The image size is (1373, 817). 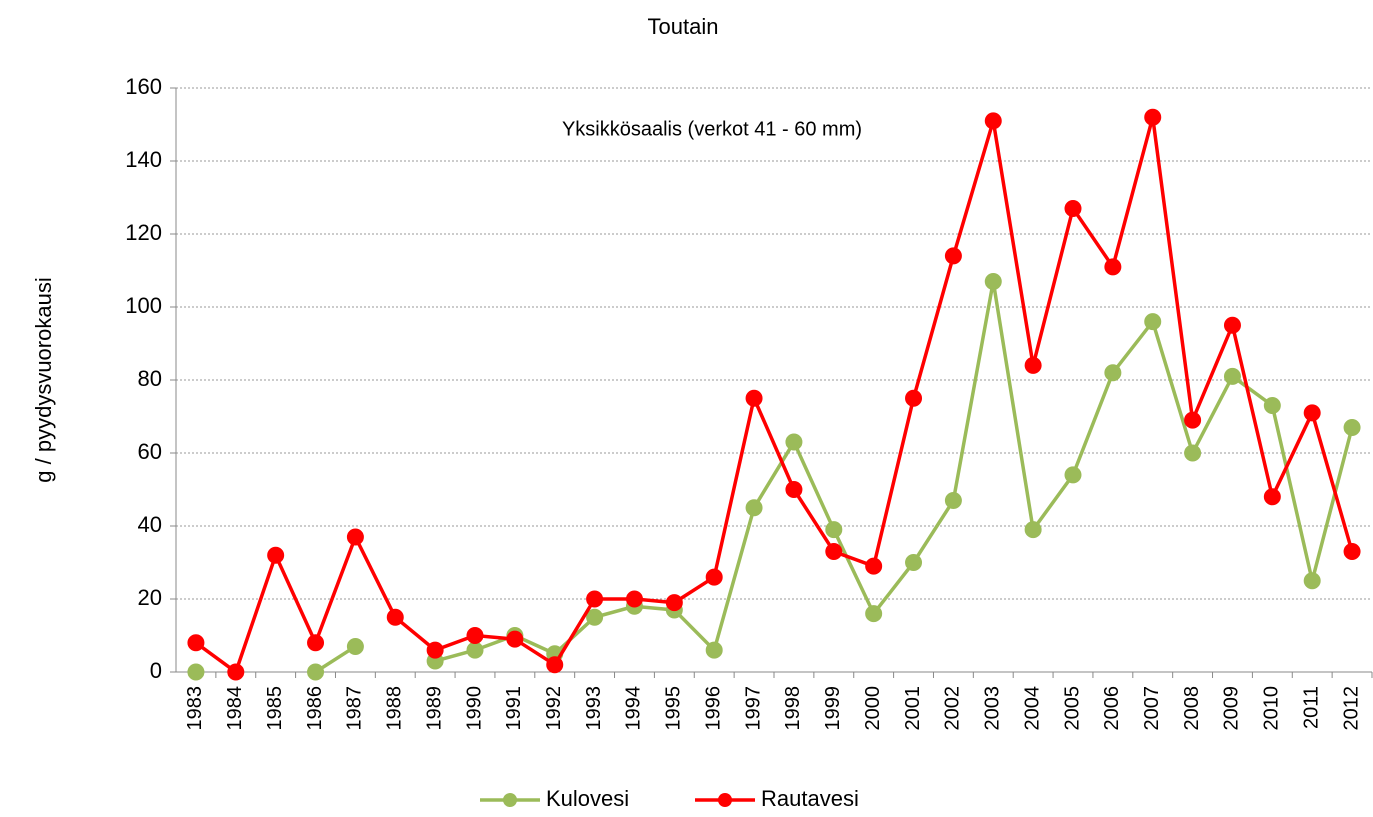 I want to click on annotation: Yksikkösaalis (verkot 41 - 60 mm), so click(x=712, y=129).